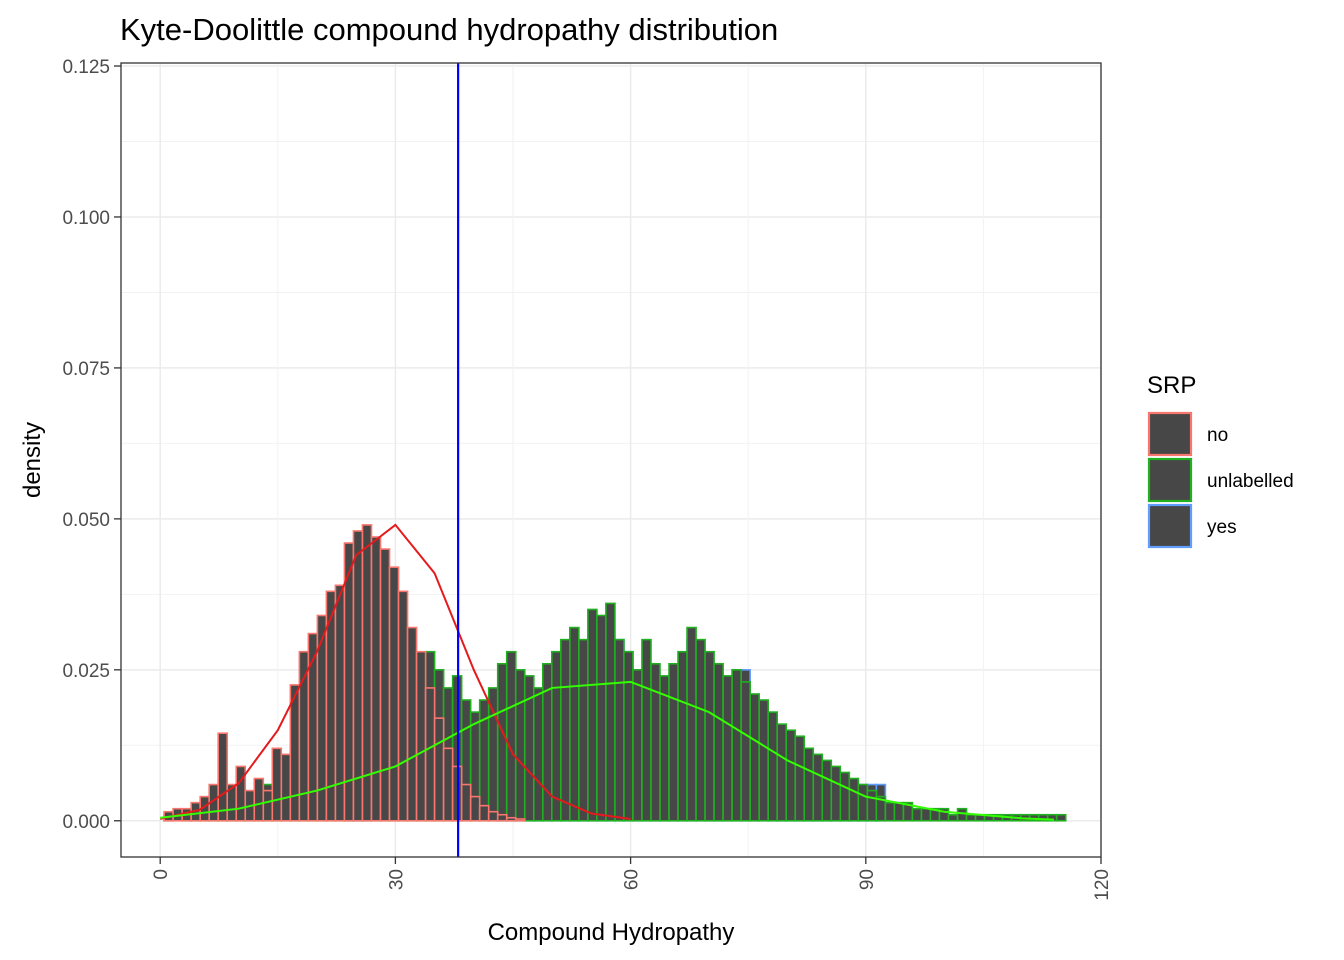 This screenshot has height=960, width=1344. Describe the element at coordinates (32, 460) in the screenshot. I see `y-axis-title: density` at that location.